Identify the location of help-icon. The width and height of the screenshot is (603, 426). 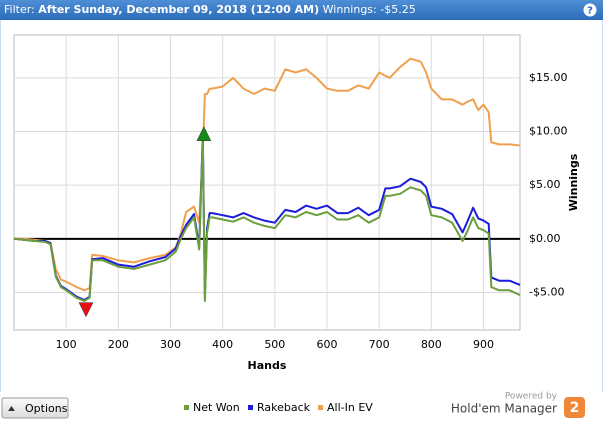
(590, 10).